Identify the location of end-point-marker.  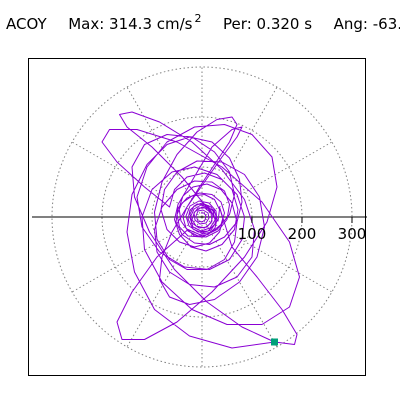
(274, 342).